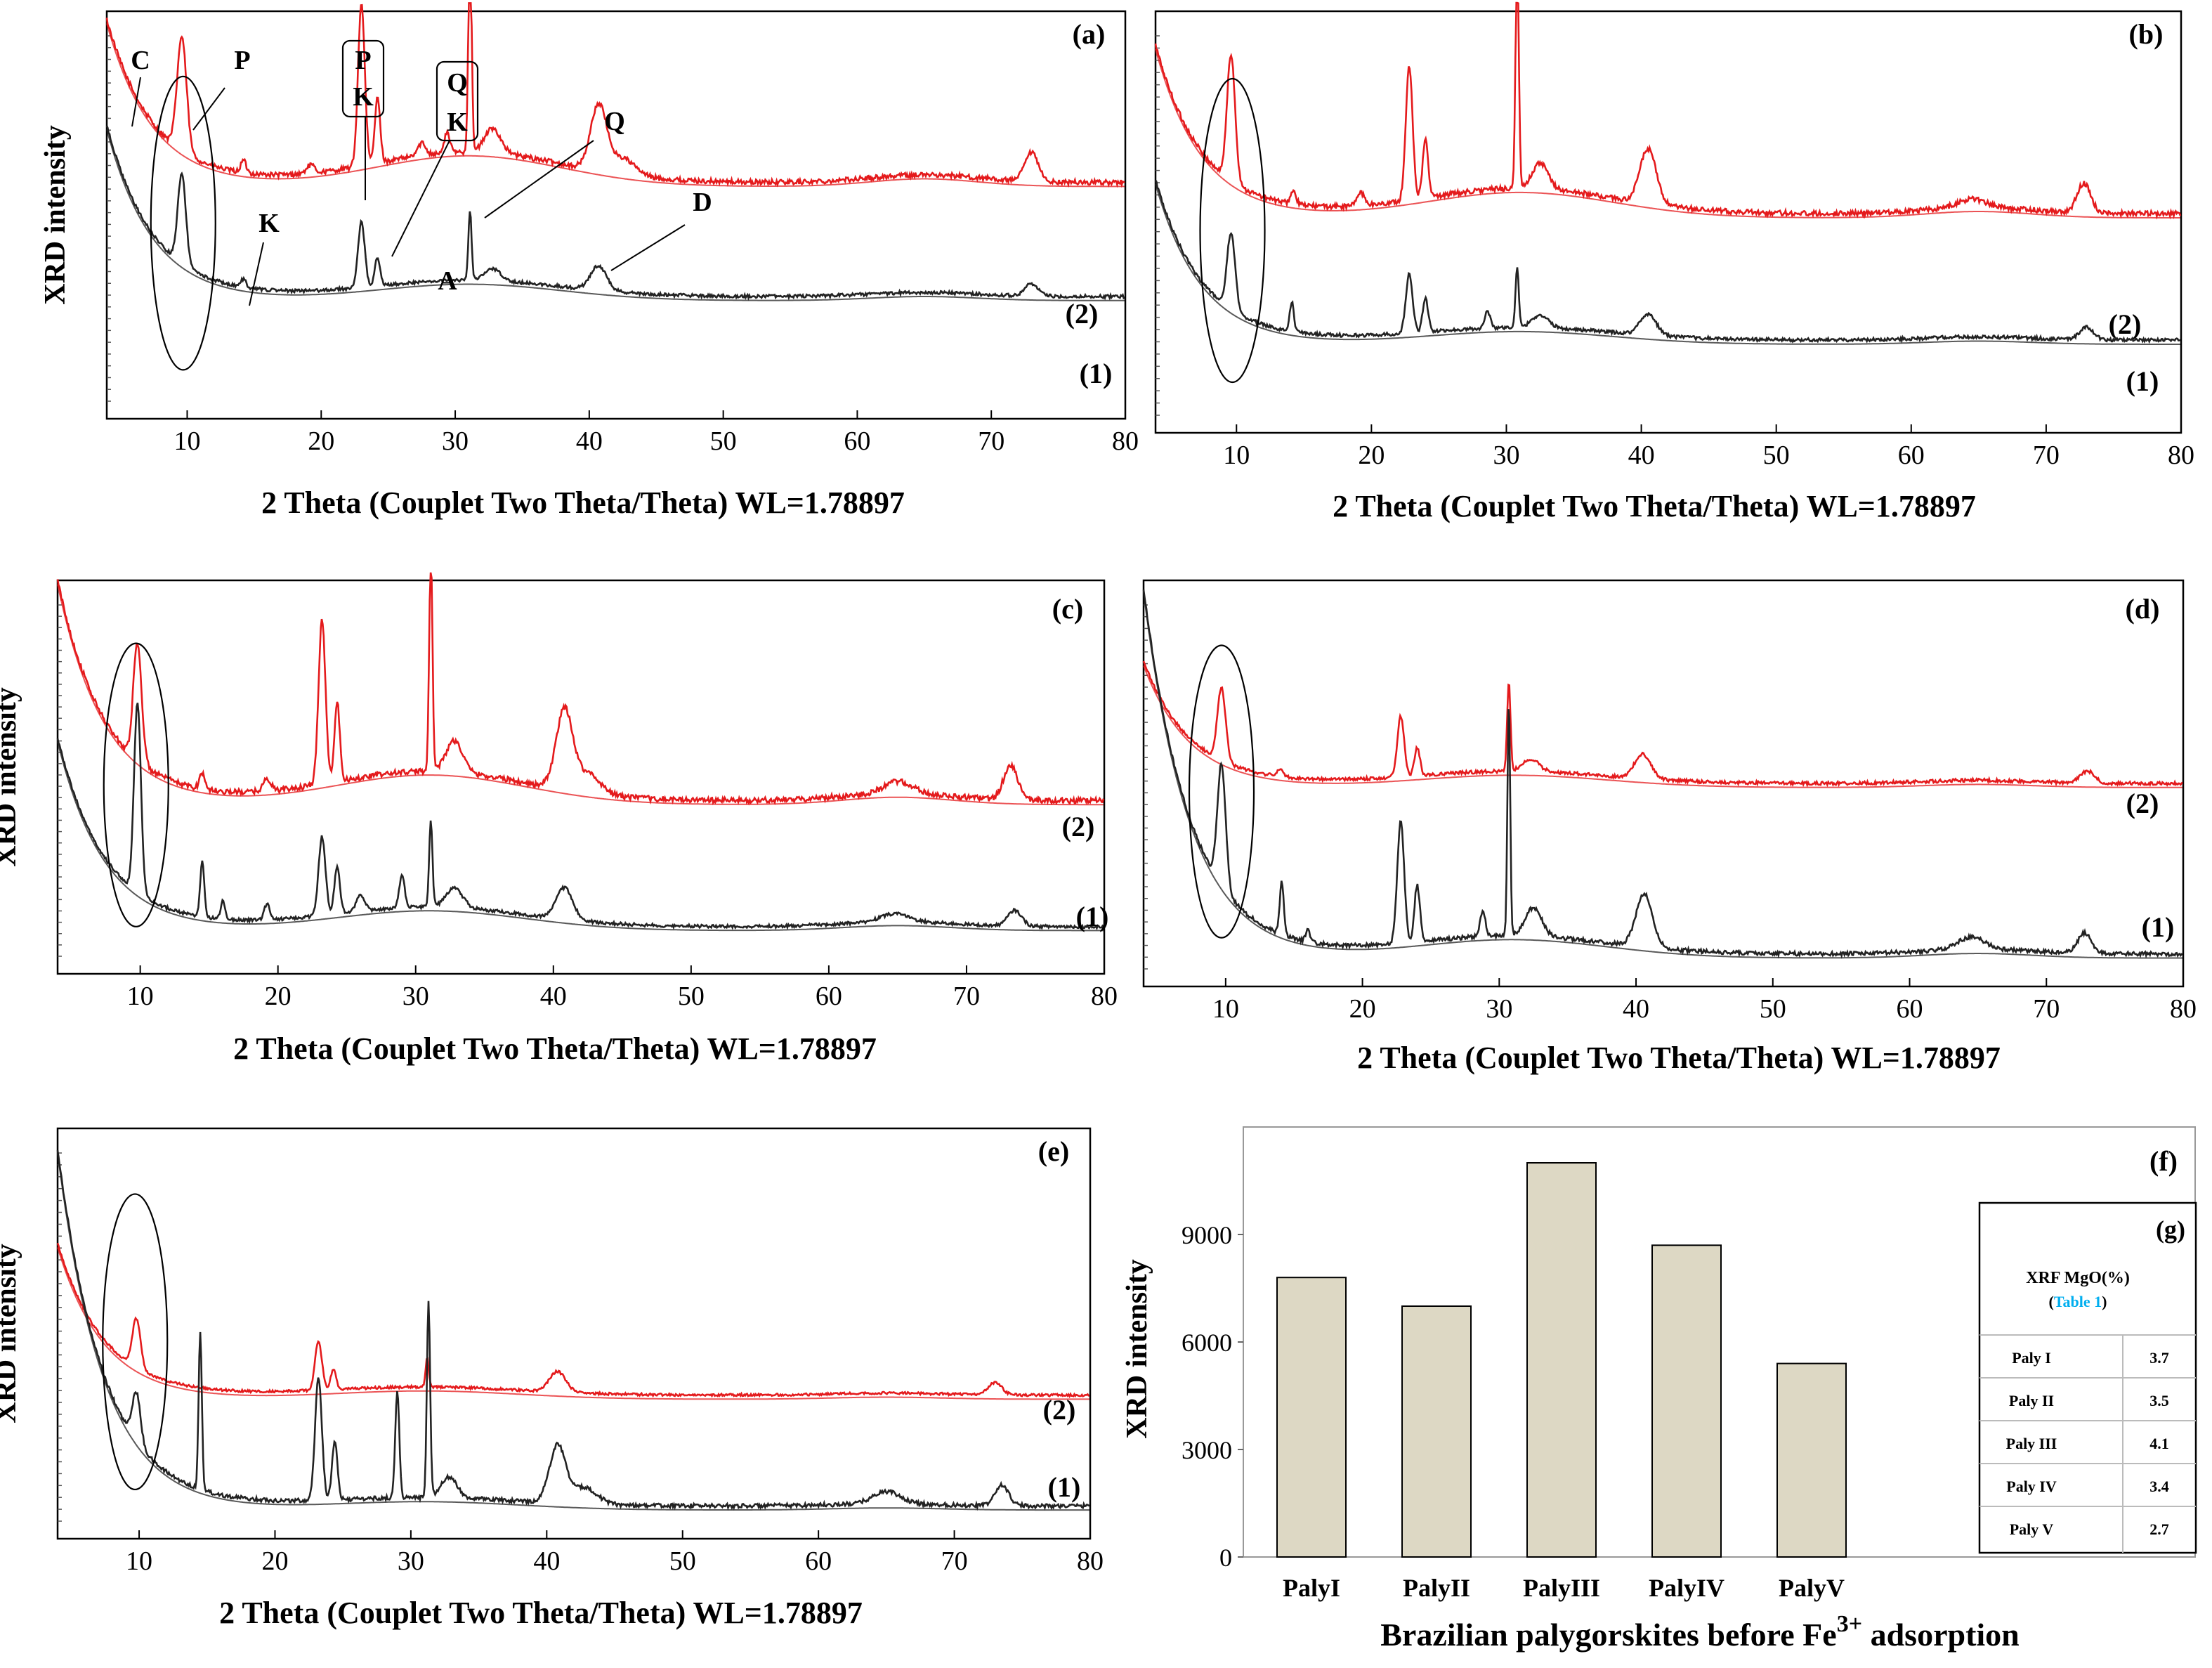 The height and width of the screenshot is (1668, 2212). Describe the element at coordinates (1207, 1235) in the screenshot. I see `y-tick-label: 9000` at that location.